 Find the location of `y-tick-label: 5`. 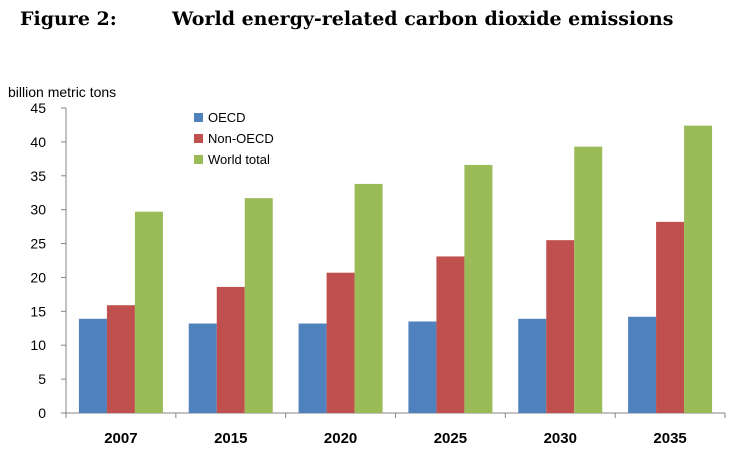

y-tick-label: 5 is located at coordinates (42, 379).